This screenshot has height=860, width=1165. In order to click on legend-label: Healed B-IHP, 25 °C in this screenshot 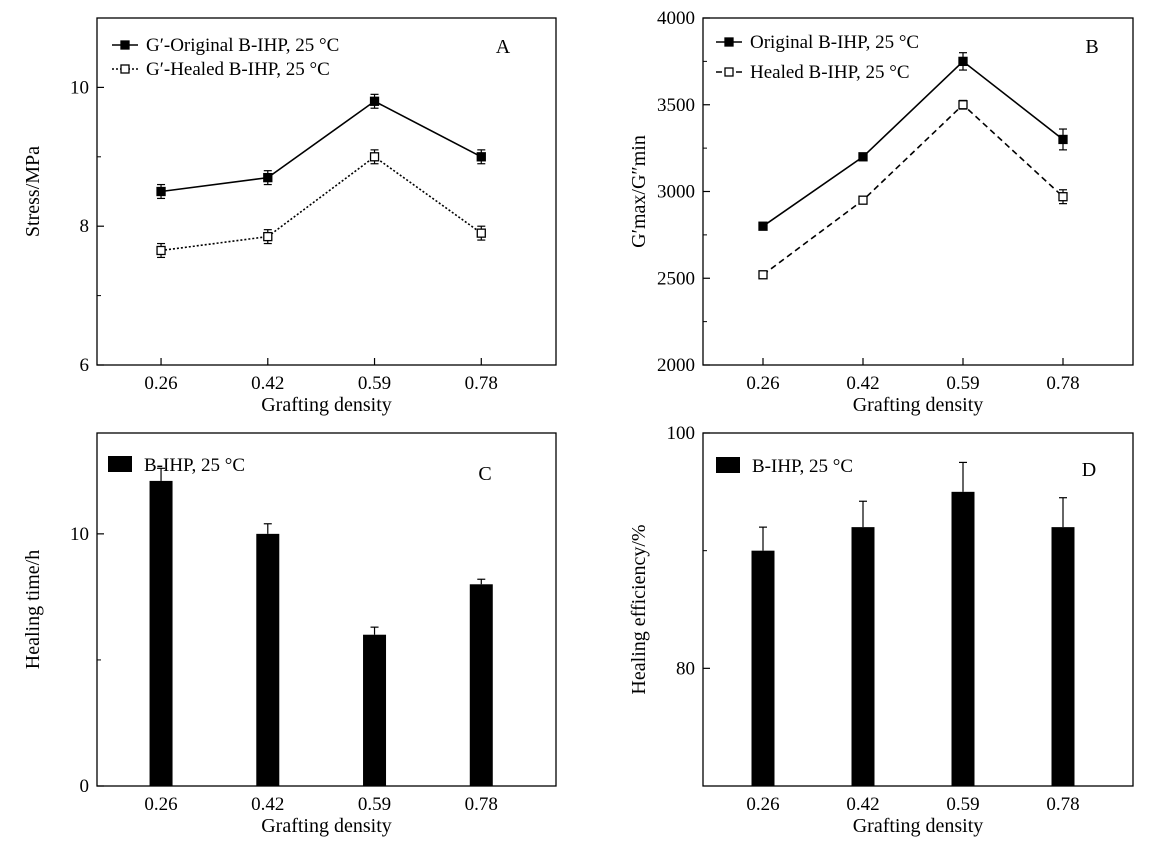, I will do `click(830, 72)`.